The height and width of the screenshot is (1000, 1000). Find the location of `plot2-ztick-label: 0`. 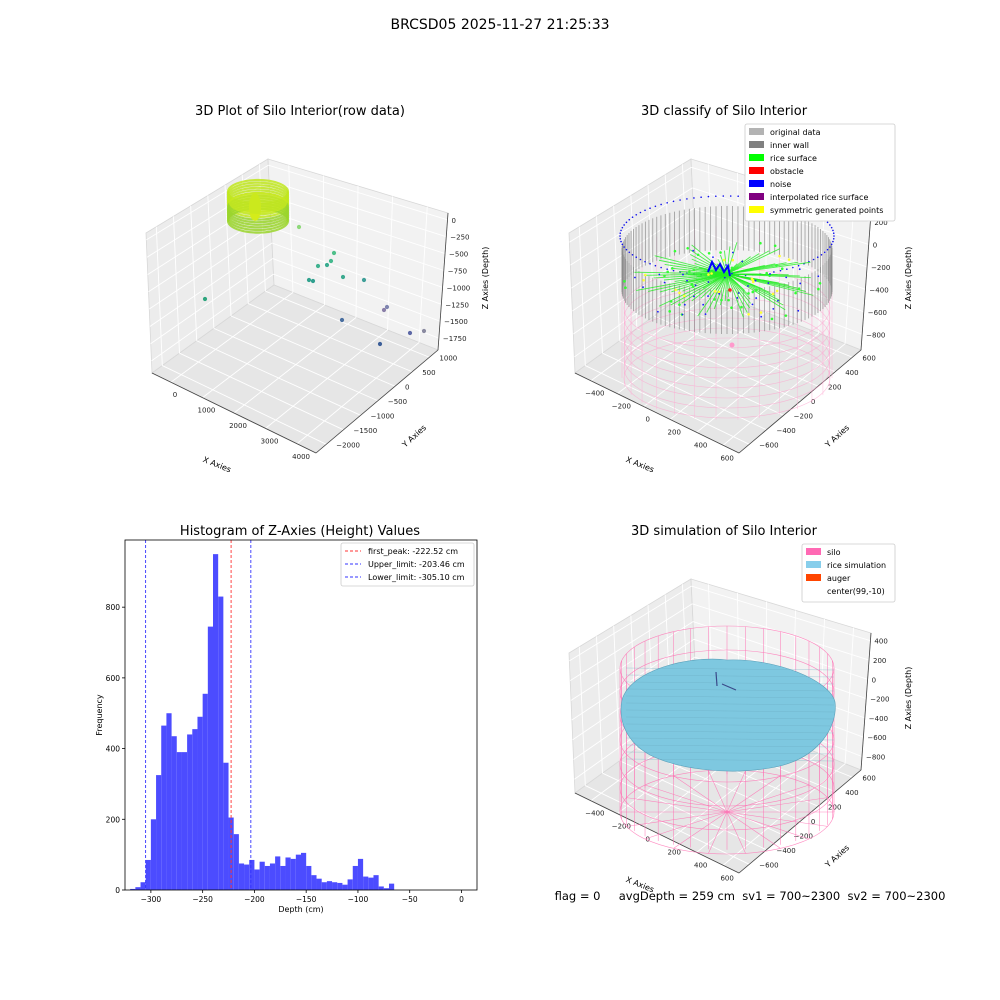

plot2-ztick-label: 0 is located at coordinates (875, 245).